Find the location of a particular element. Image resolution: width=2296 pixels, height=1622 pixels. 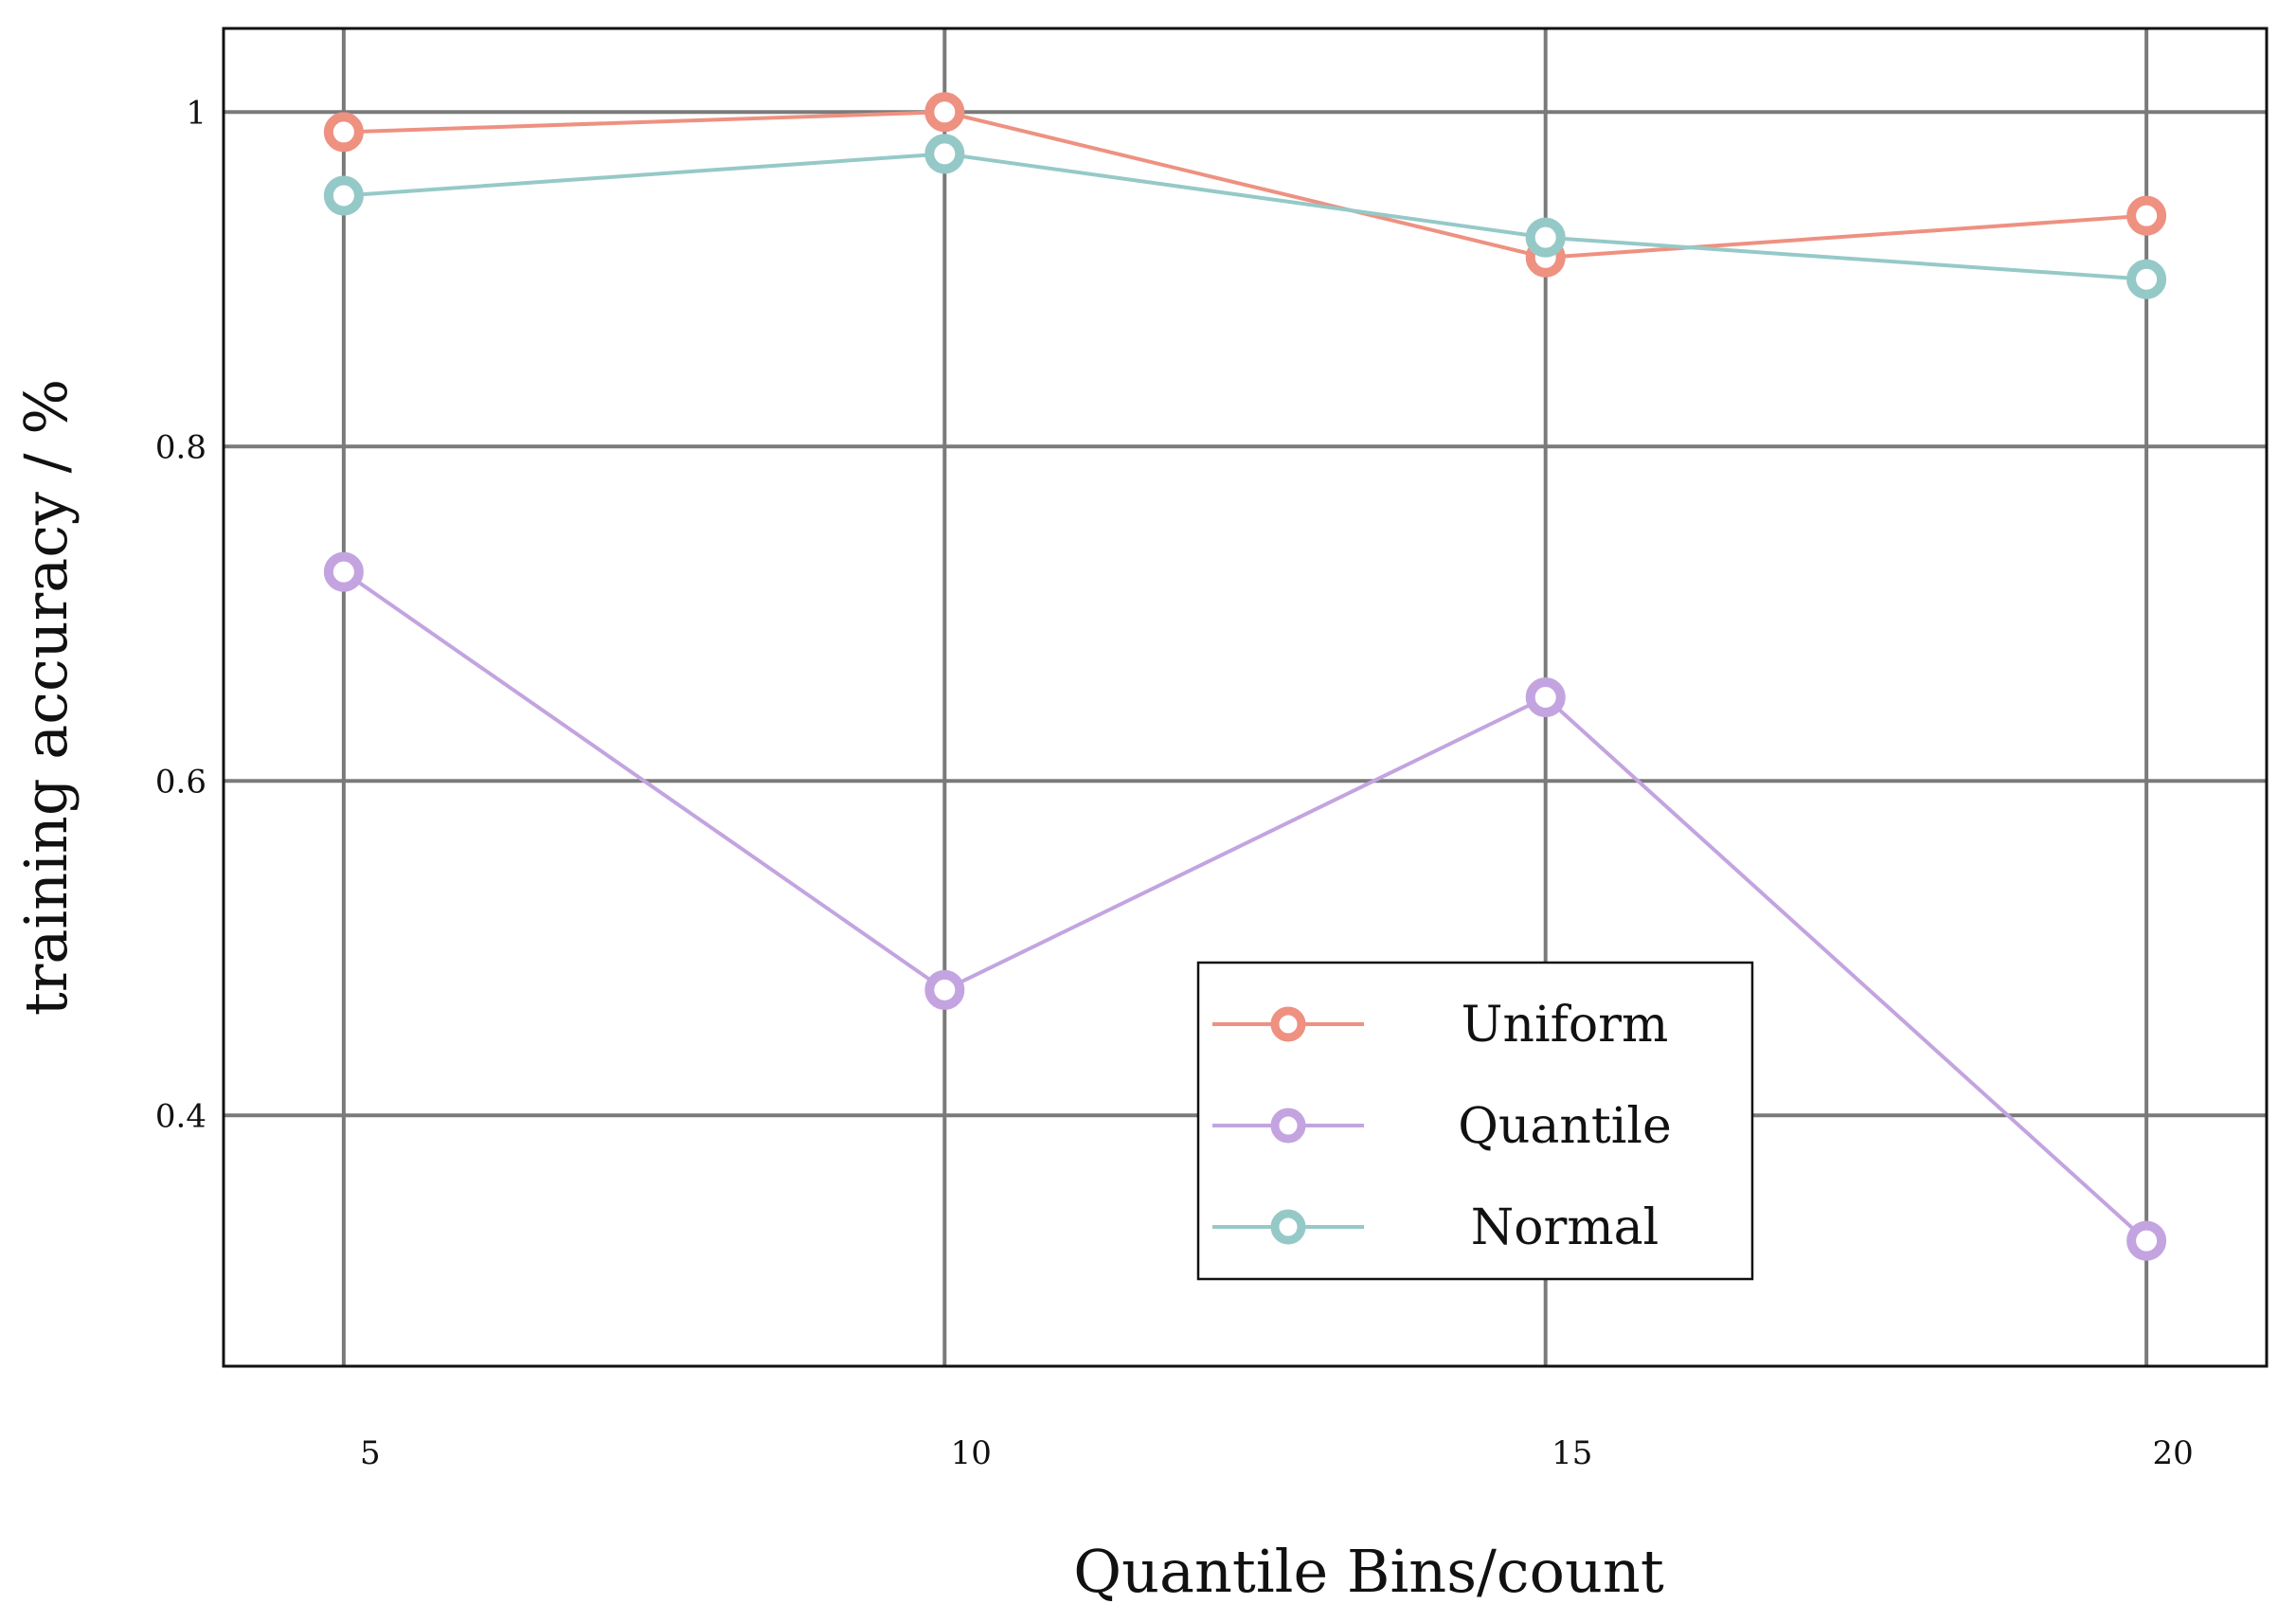

series-uniform is located at coordinates (1245, 185).